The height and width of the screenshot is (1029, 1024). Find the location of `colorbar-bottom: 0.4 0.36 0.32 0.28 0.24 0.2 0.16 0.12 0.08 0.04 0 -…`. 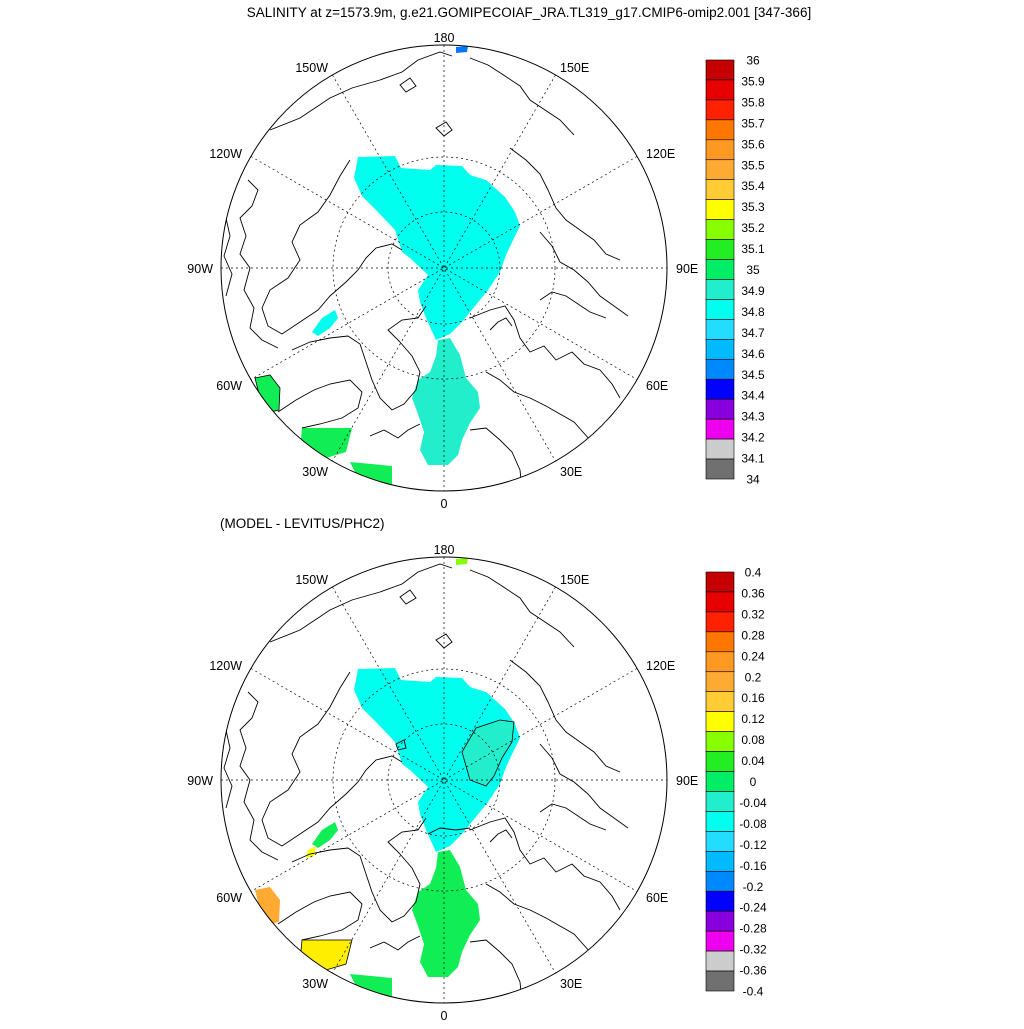

colorbar-bottom: 0.4 0.36 0.32 0.28 0.24 0.2 0.16 0.12 0.08 0.04 0 -… is located at coordinates (736, 782).